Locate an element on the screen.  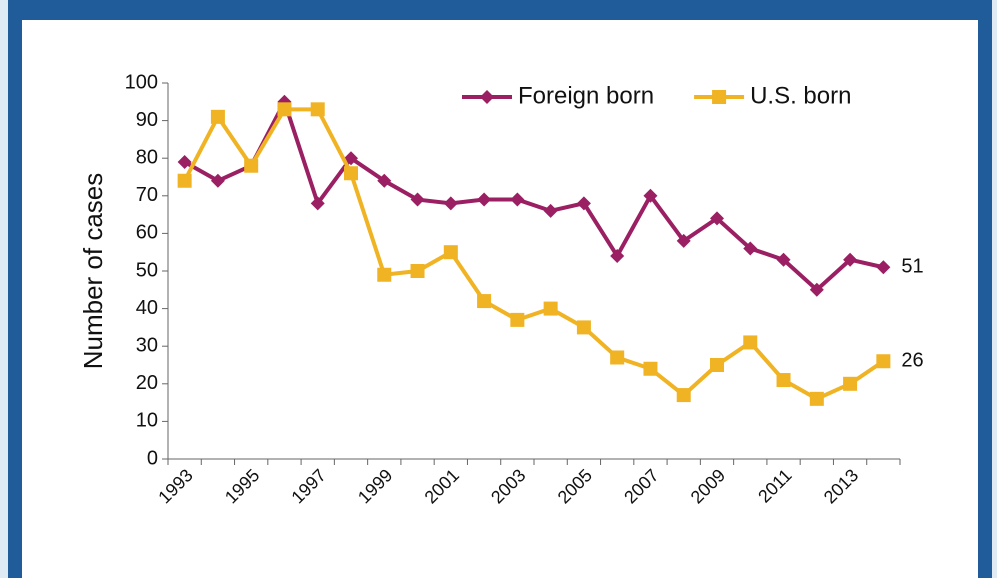
y-tick-label: 10 is located at coordinates (147, 421).